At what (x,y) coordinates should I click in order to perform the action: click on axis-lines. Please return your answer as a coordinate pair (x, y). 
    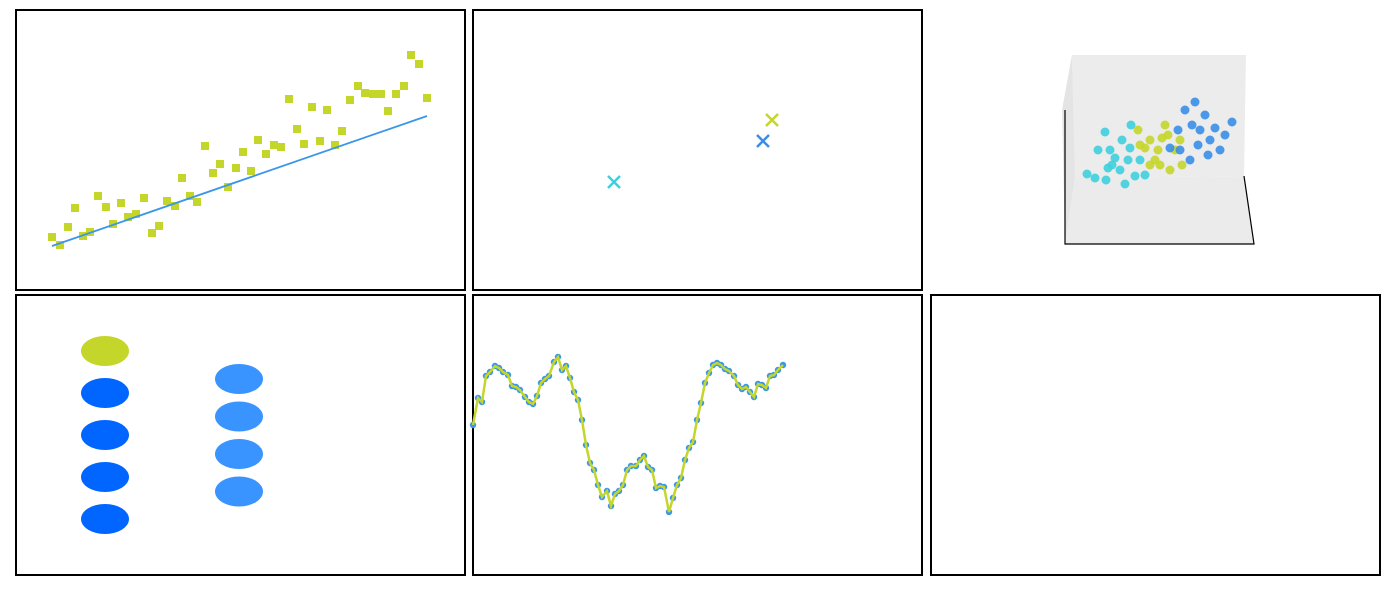
    Looking at the image, I should click on (1159, 177).